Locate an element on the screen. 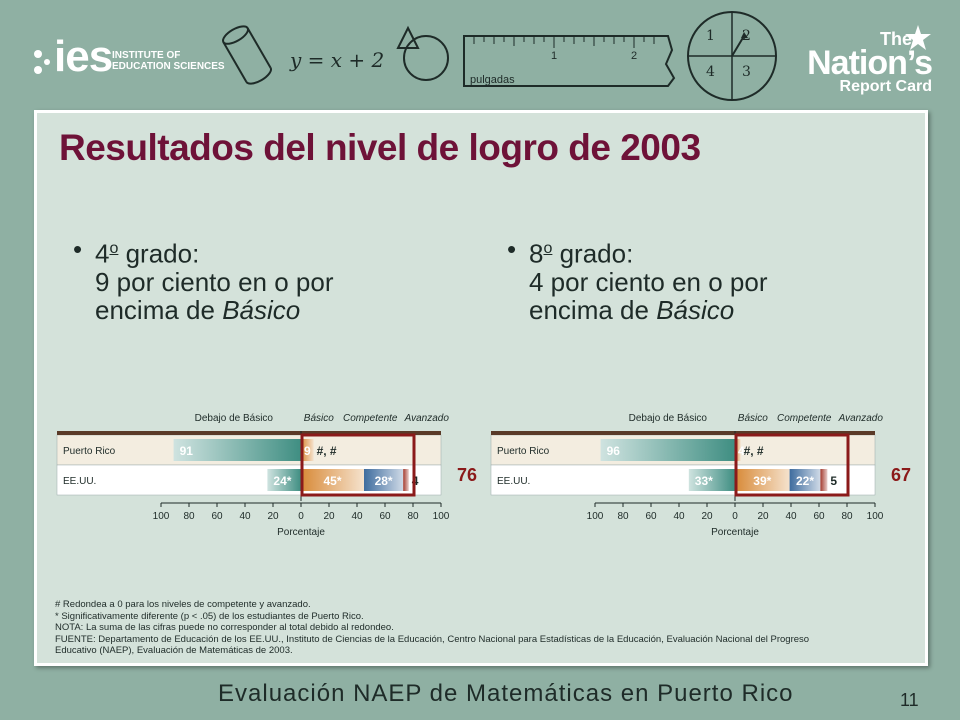  data-label-advanced: 5 is located at coordinates (833, 481).